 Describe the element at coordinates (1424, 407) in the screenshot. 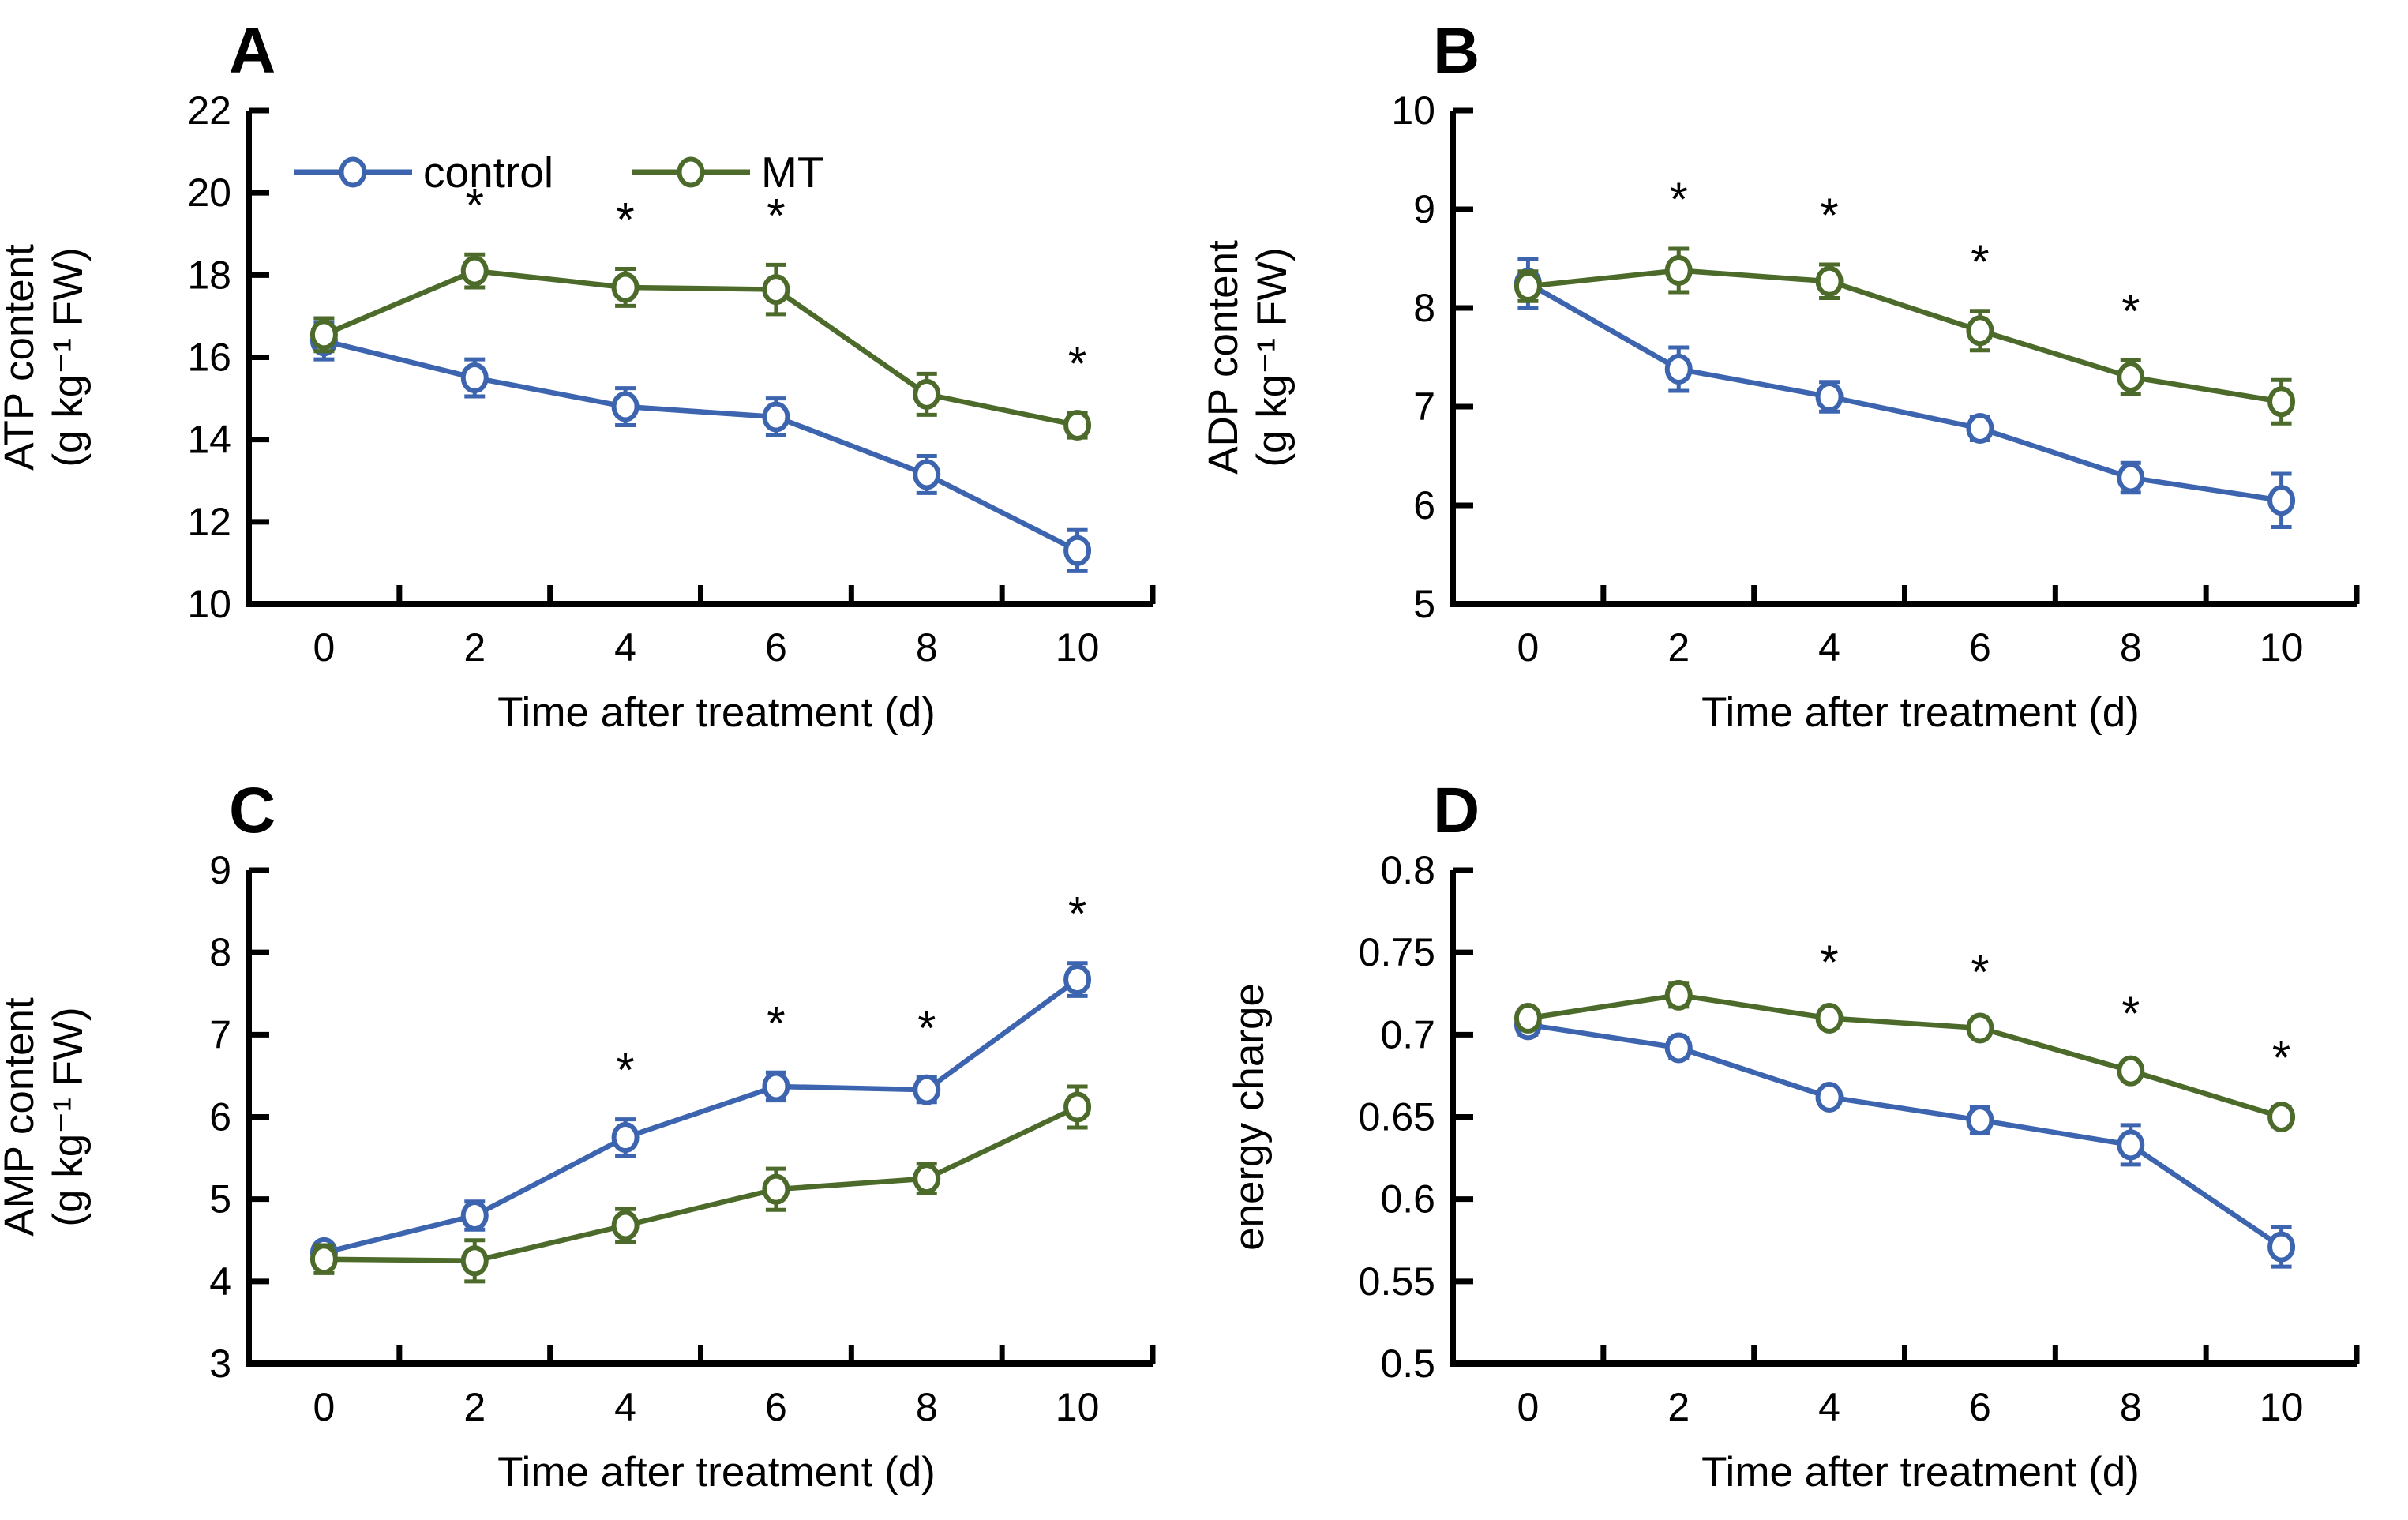

I see `y-tick-label: 7` at that location.